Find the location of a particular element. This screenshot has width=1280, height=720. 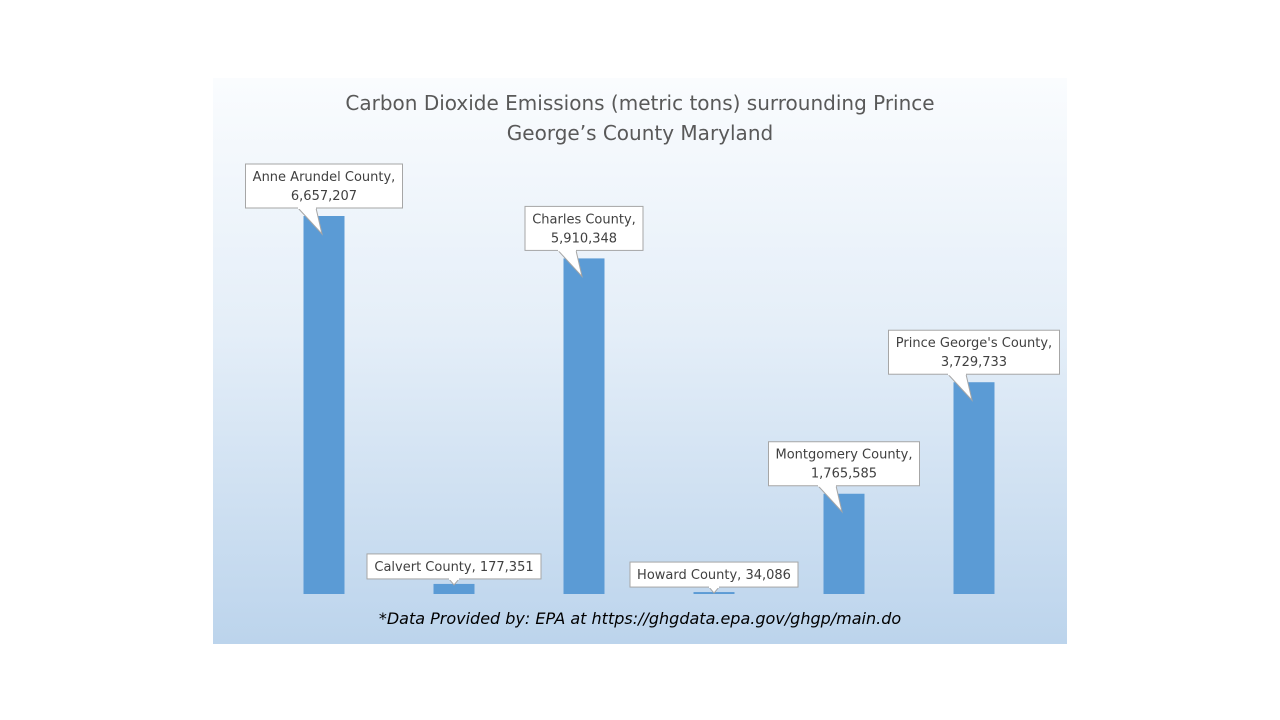

bar-label-2-line-1: 5,910,348 is located at coordinates (584, 238).